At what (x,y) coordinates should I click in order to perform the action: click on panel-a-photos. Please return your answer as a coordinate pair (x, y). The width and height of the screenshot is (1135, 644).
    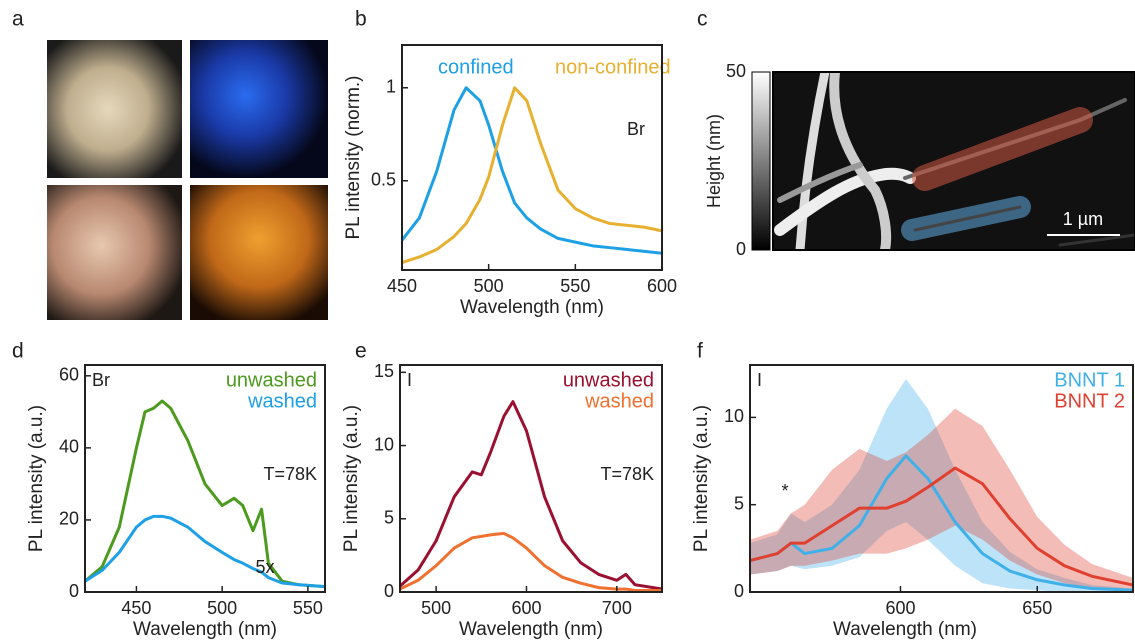
    Looking at the image, I should click on (187, 180).